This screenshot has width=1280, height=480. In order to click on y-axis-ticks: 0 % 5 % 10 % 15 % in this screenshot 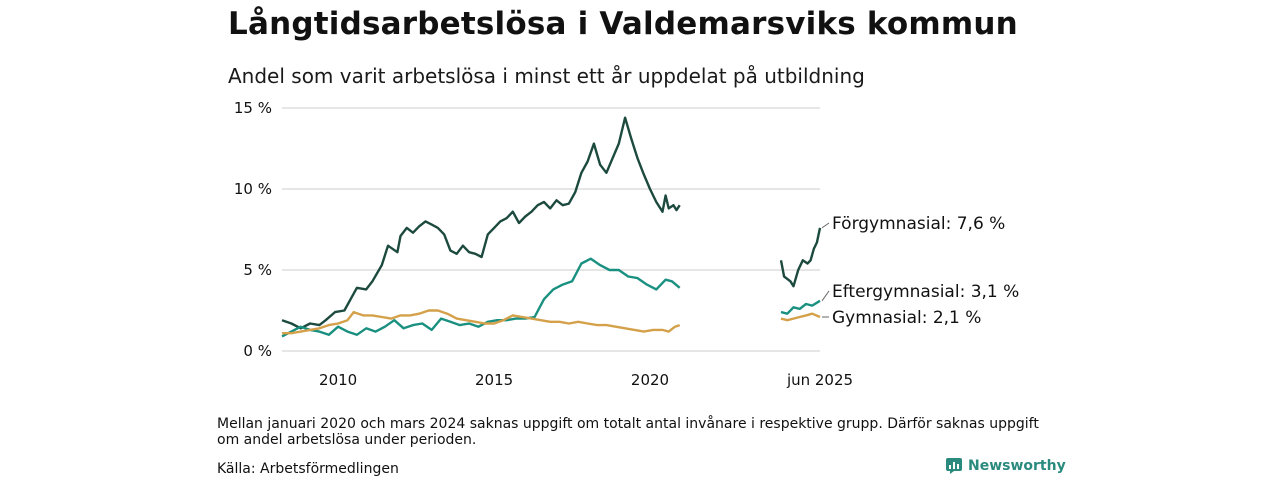, I will do `click(253, 229)`.